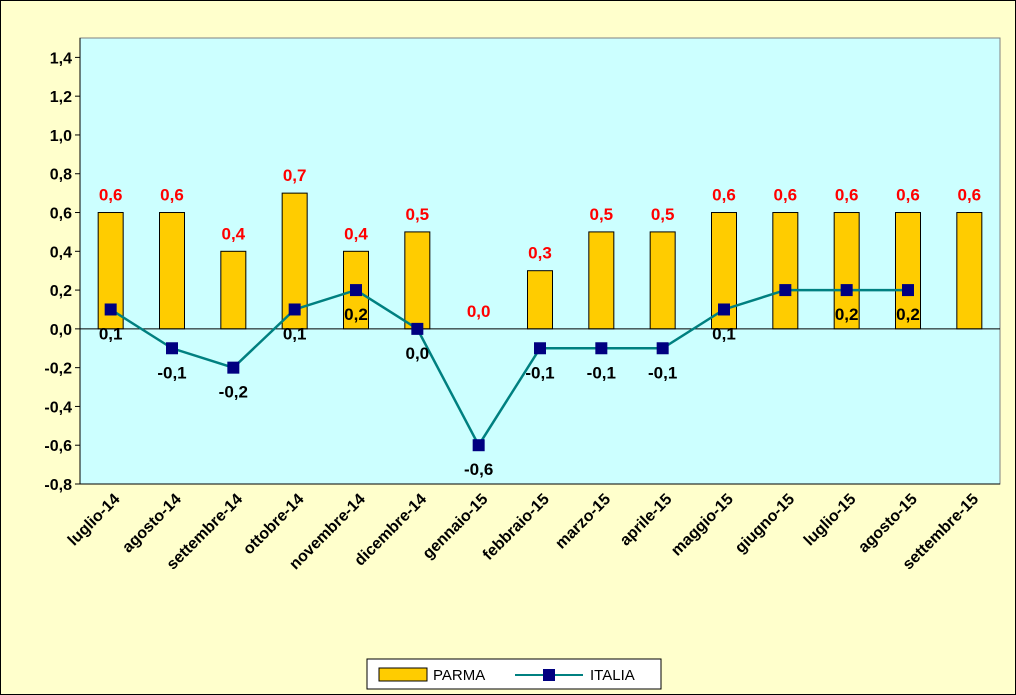 The image size is (1016, 695). What do you see at coordinates (152, 524) in the screenshot?
I see `x-category-label: agosto-14` at bounding box center [152, 524].